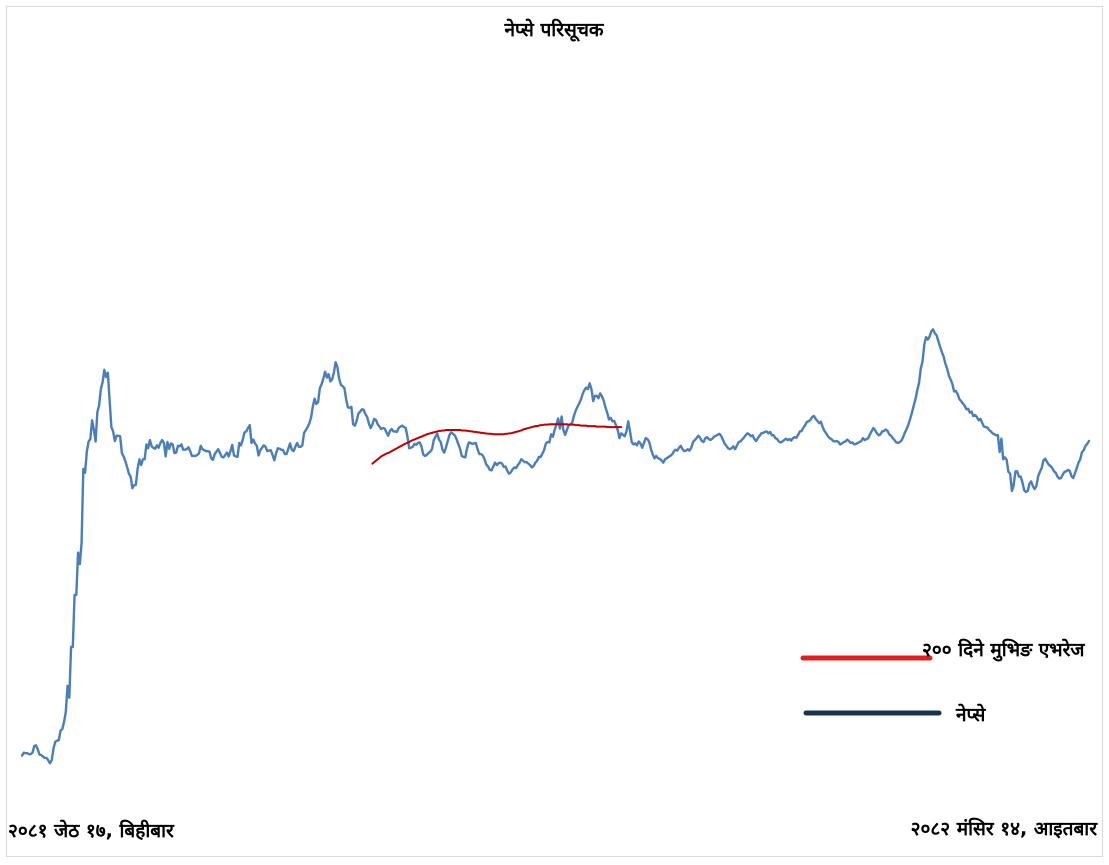 This screenshot has width=1109, height=865. Describe the element at coordinates (971, 714) in the screenshot. I see `legend-label-nepse: नेप्से` at that location.